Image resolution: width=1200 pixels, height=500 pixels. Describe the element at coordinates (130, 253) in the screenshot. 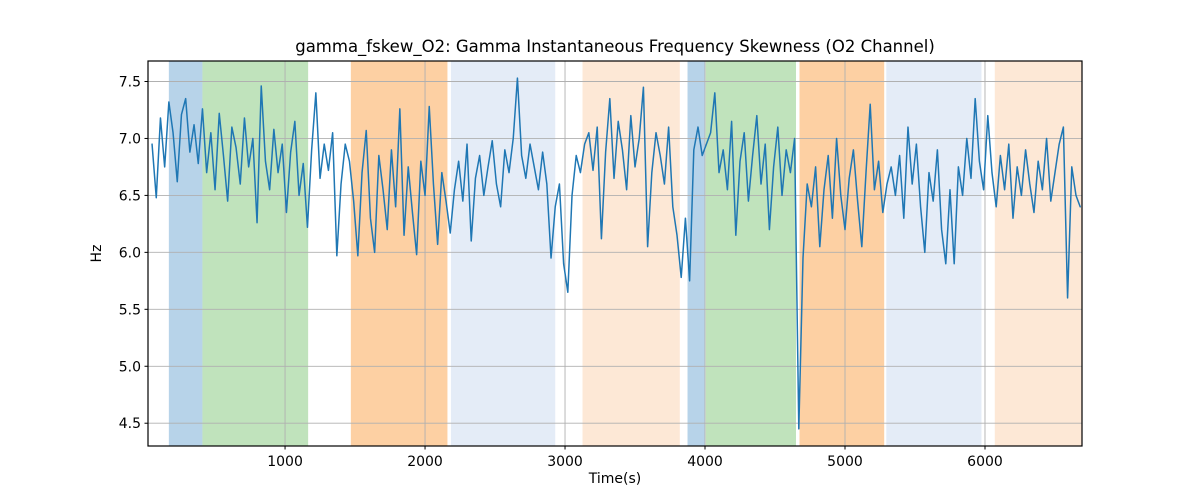

I see `y-tick-label: 6.0` at that location.